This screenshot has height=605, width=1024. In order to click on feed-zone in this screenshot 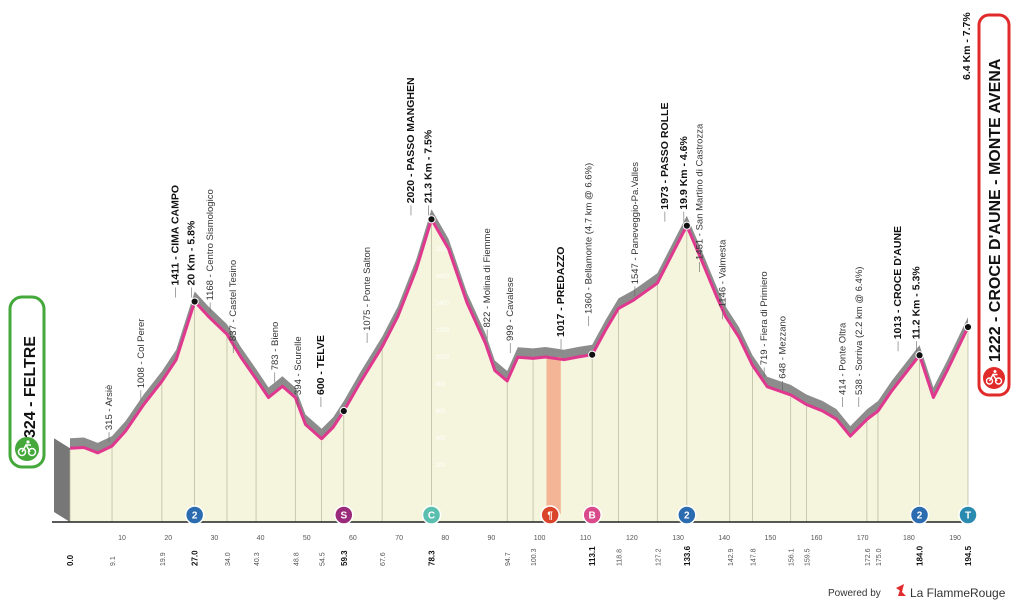, I will do `click(553, 435)`.